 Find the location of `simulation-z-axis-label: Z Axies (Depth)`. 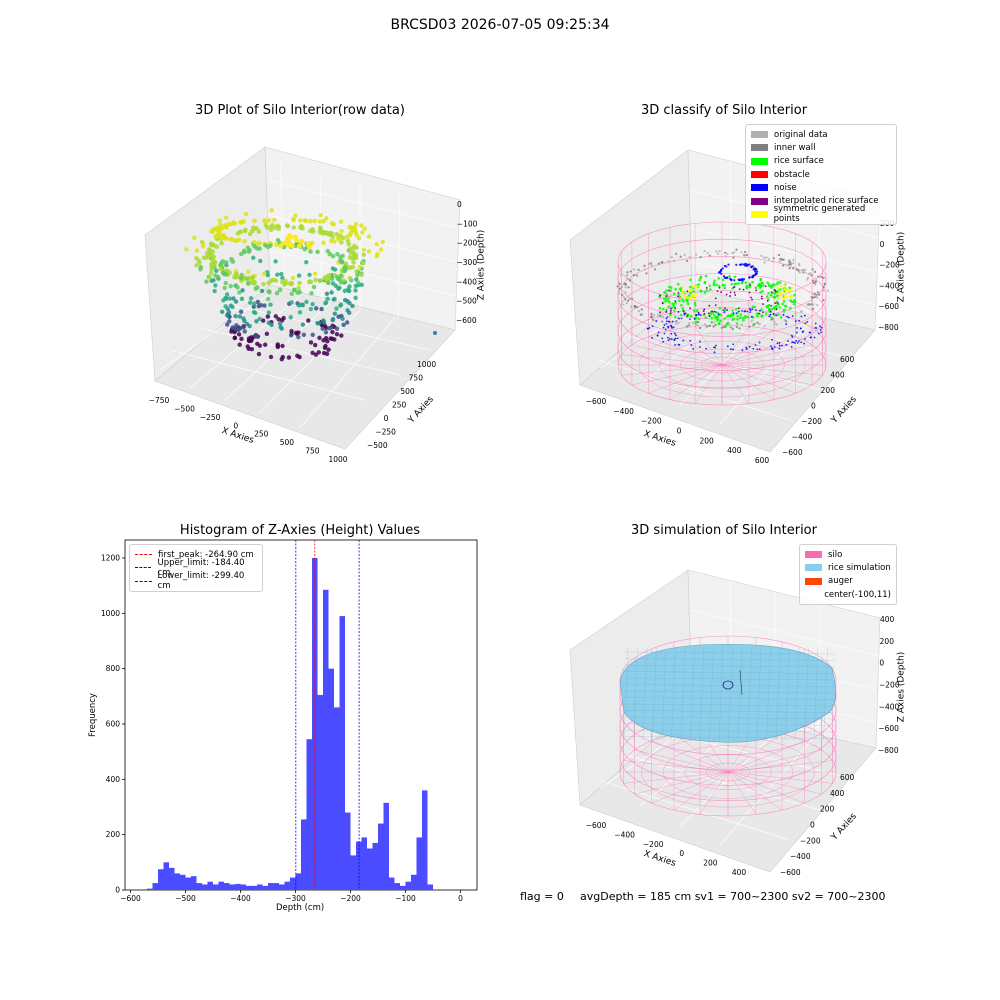

simulation-z-axis-label: Z Axies (Depth) is located at coordinates (901, 687).